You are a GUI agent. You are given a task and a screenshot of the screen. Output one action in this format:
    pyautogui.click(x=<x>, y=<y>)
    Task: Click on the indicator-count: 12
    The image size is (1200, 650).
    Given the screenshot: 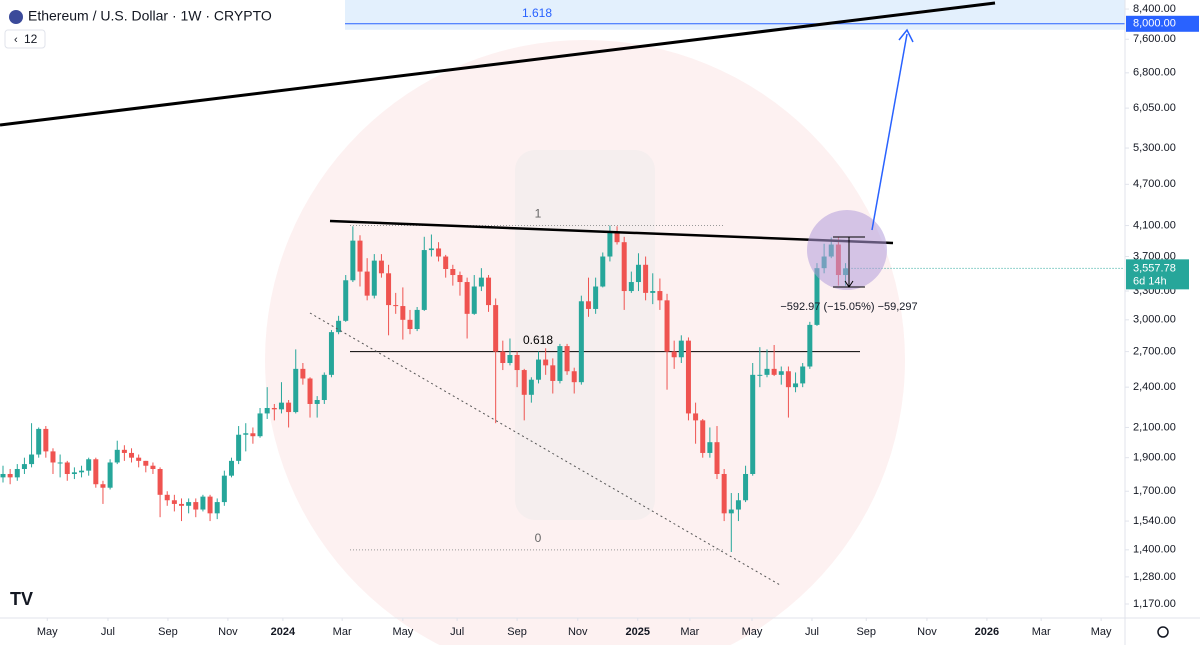 What is the action you would take?
    pyautogui.click(x=31, y=39)
    